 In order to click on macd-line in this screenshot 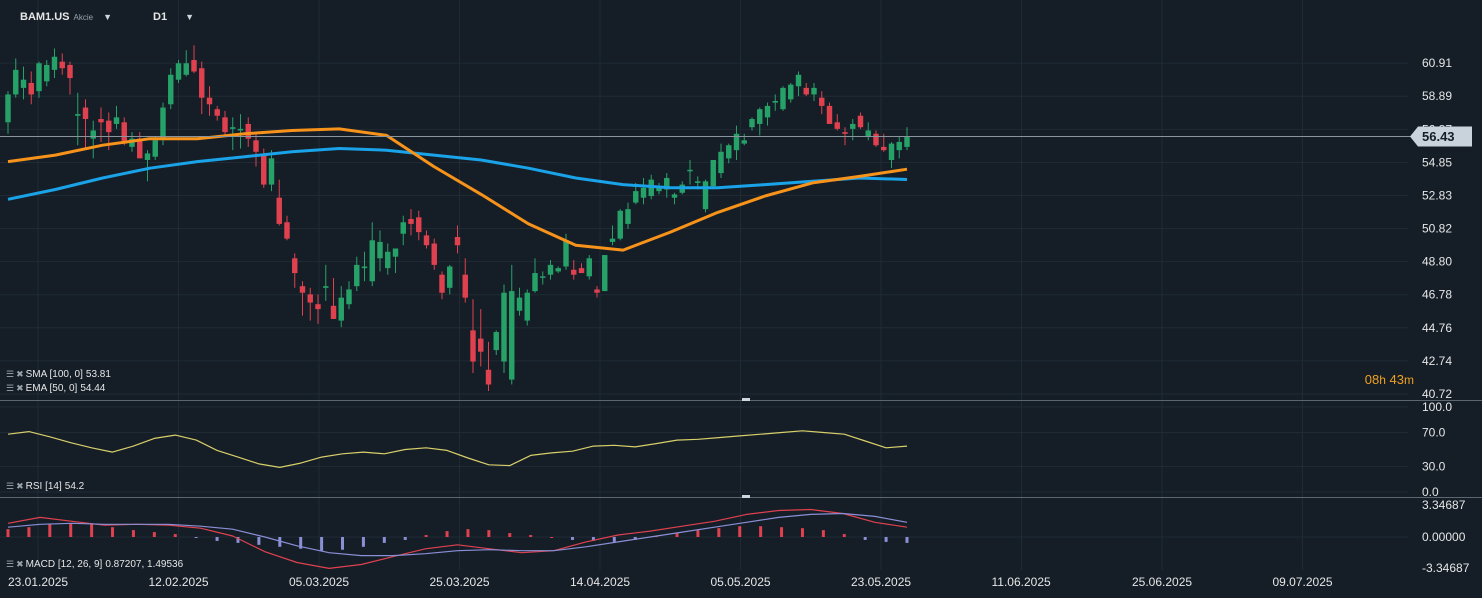, I will do `click(457, 539)`.